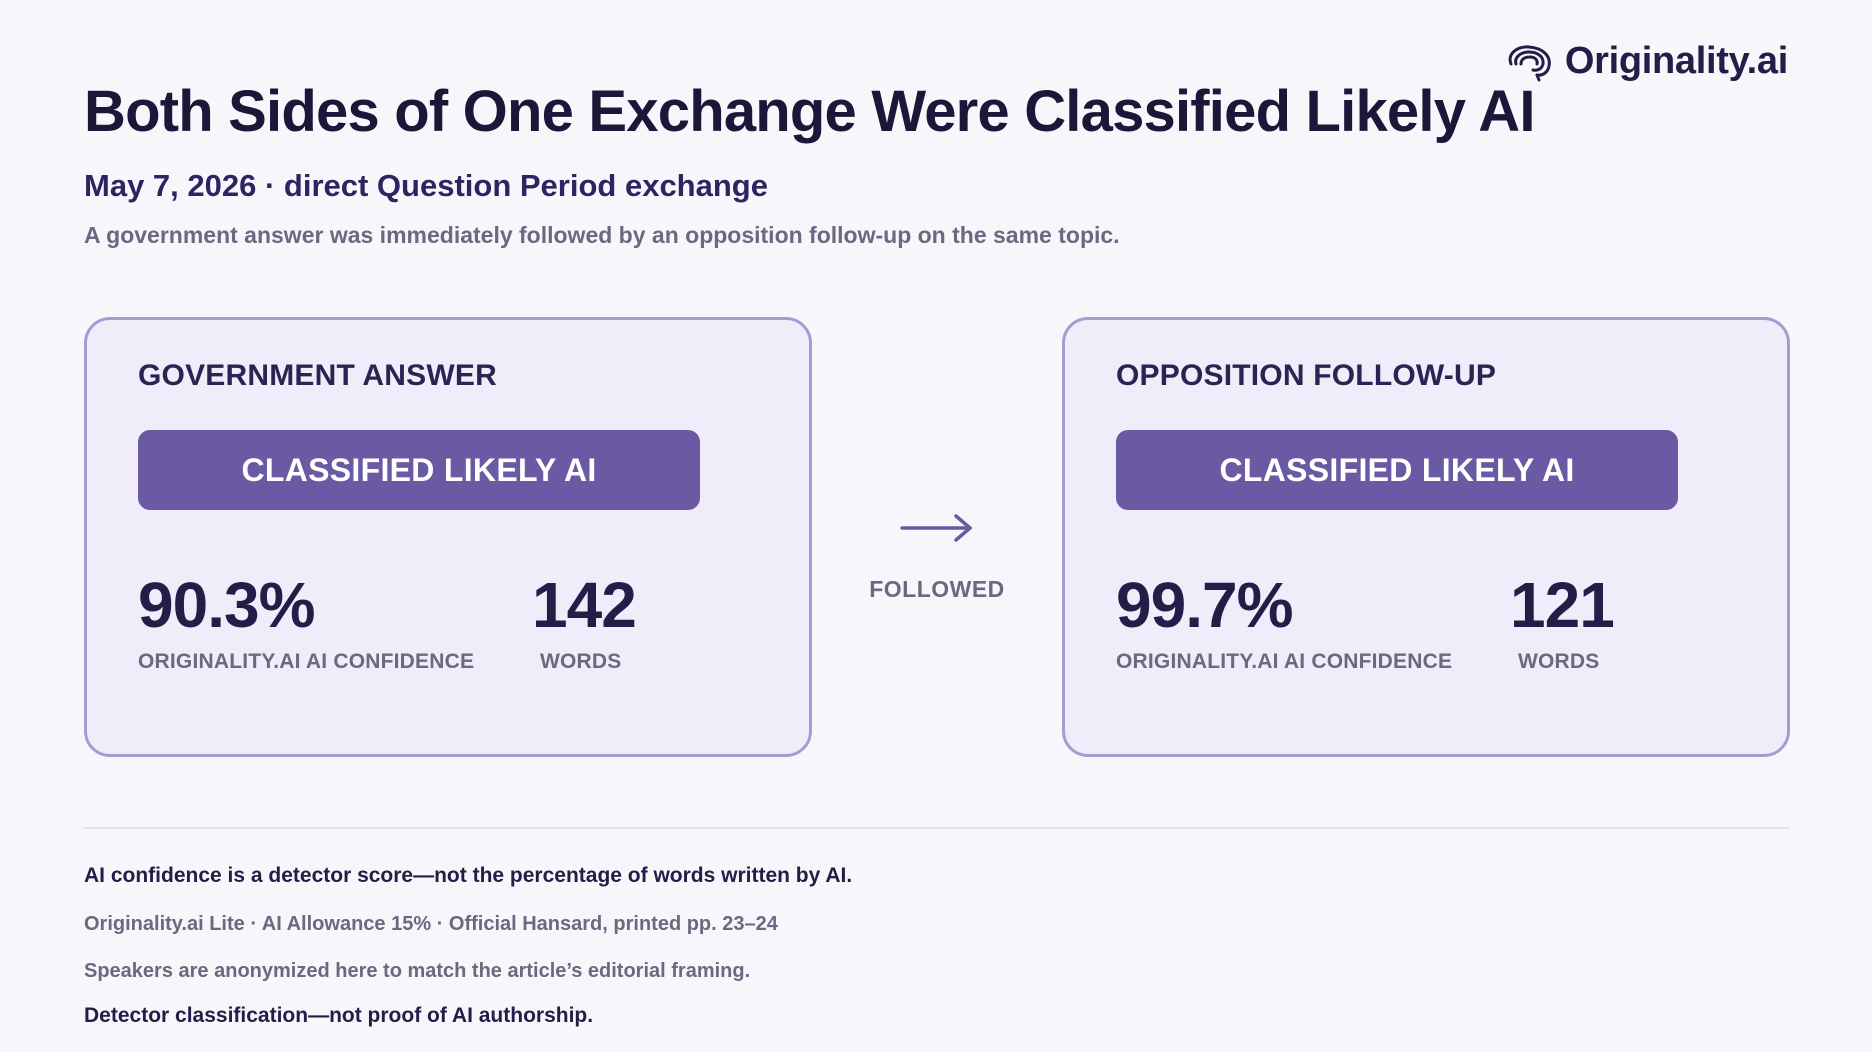 This screenshot has width=1872, height=1052. Describe the element at coordinates (1306, 375) in the screenshot. I see `card-heading: OPPOSITION FOLLOW-UP` at that location.